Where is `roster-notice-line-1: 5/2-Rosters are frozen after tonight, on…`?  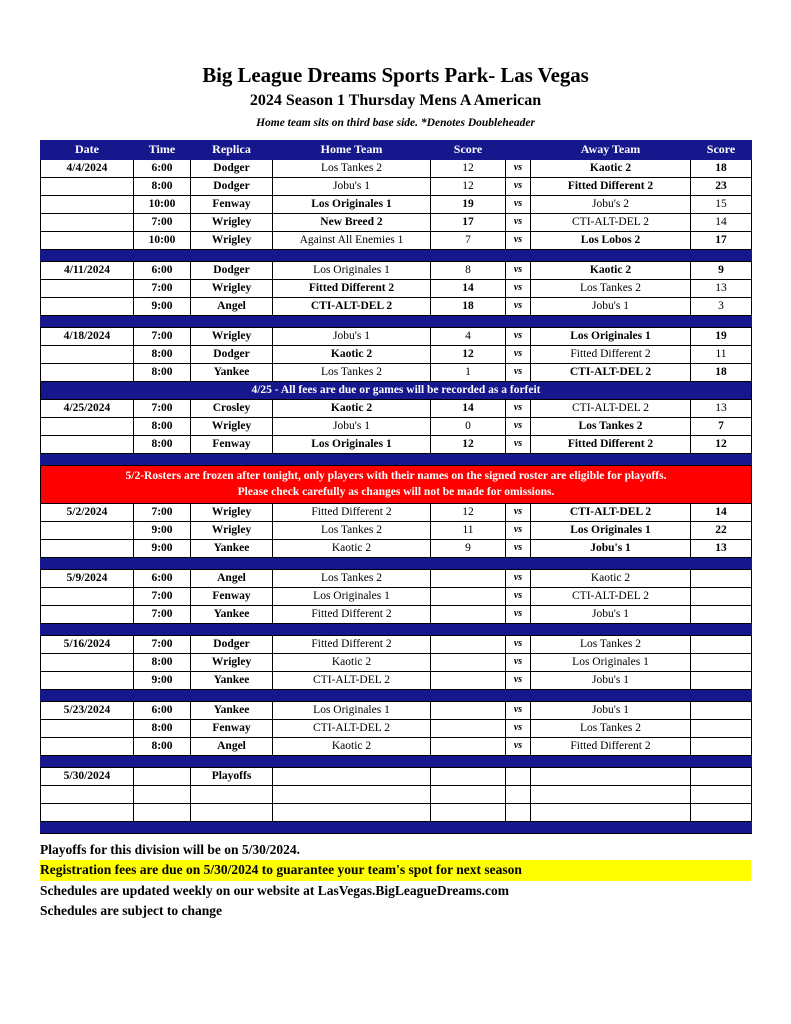
roster-notice-line-1: 5/2-Rosters are frozen after tonight, on… is located at coordinates (396, 475).